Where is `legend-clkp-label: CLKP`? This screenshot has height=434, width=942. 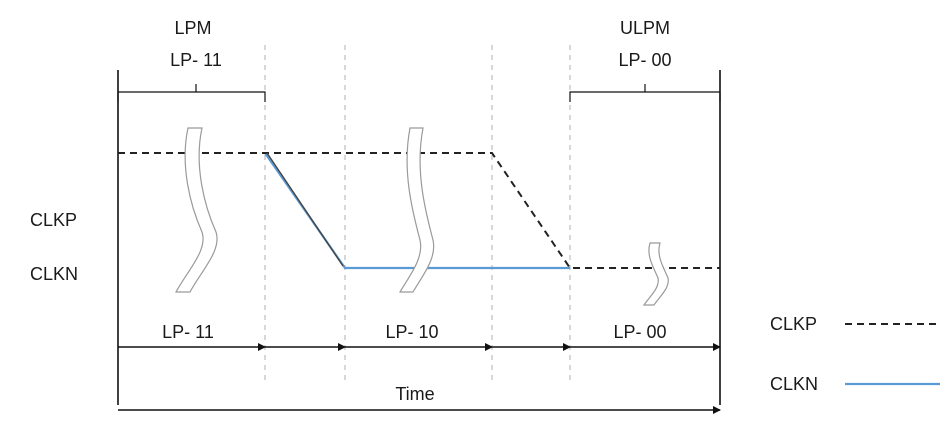
legend-clkp-label: CLKP is located at coordinates (793, 324).